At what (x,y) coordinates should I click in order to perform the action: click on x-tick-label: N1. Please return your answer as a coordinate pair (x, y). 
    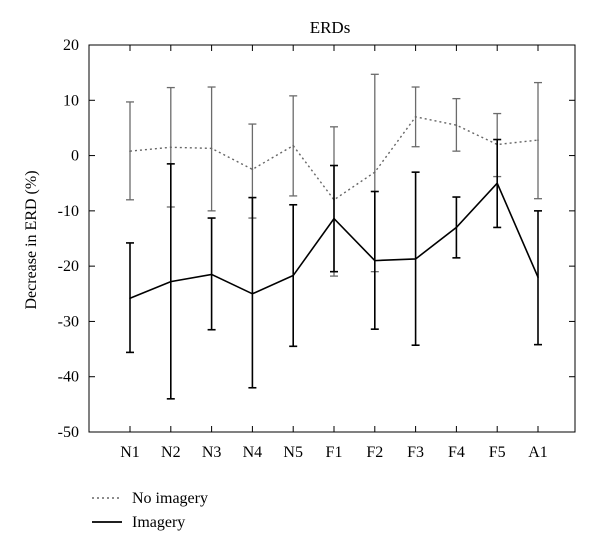
    Looking at the image, I should click on (130, 452).